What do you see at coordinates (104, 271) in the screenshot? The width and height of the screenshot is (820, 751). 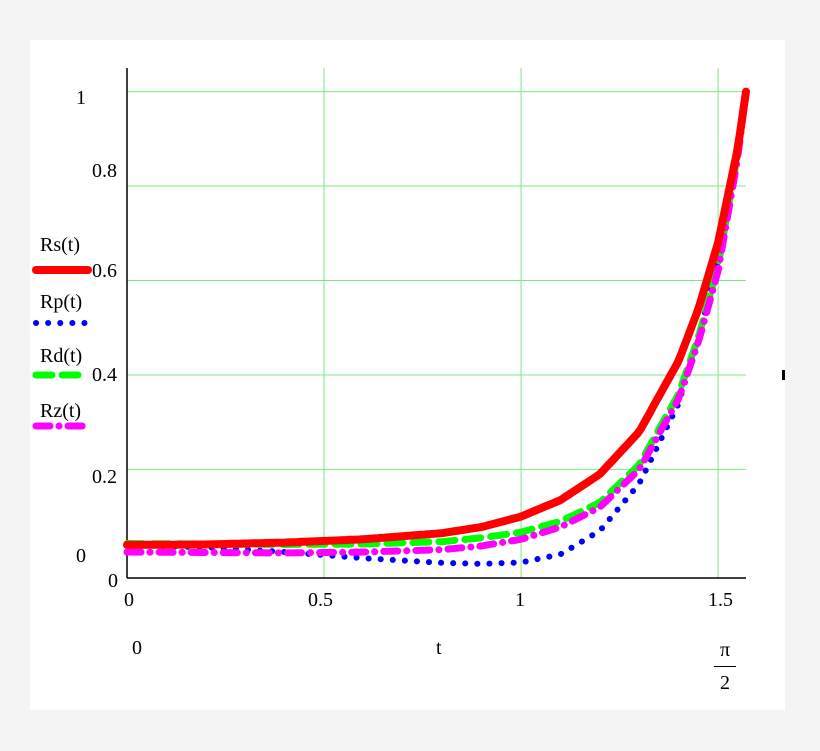 I see `y-tick-label: 0.6` at bounding box center [104, 271].